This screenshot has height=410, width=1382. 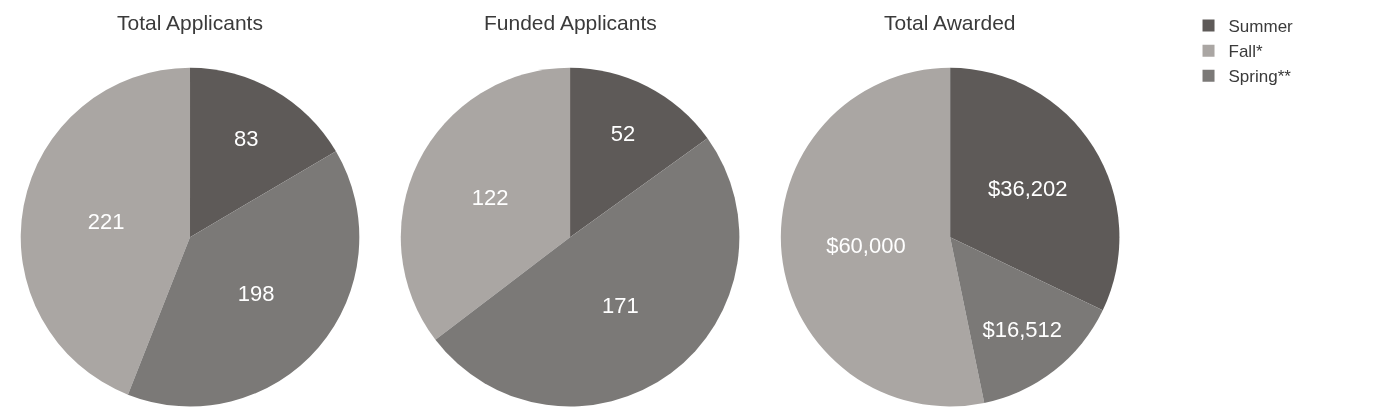 I want to click on chart-title: Total Applicants, so click(x=190, y=22).